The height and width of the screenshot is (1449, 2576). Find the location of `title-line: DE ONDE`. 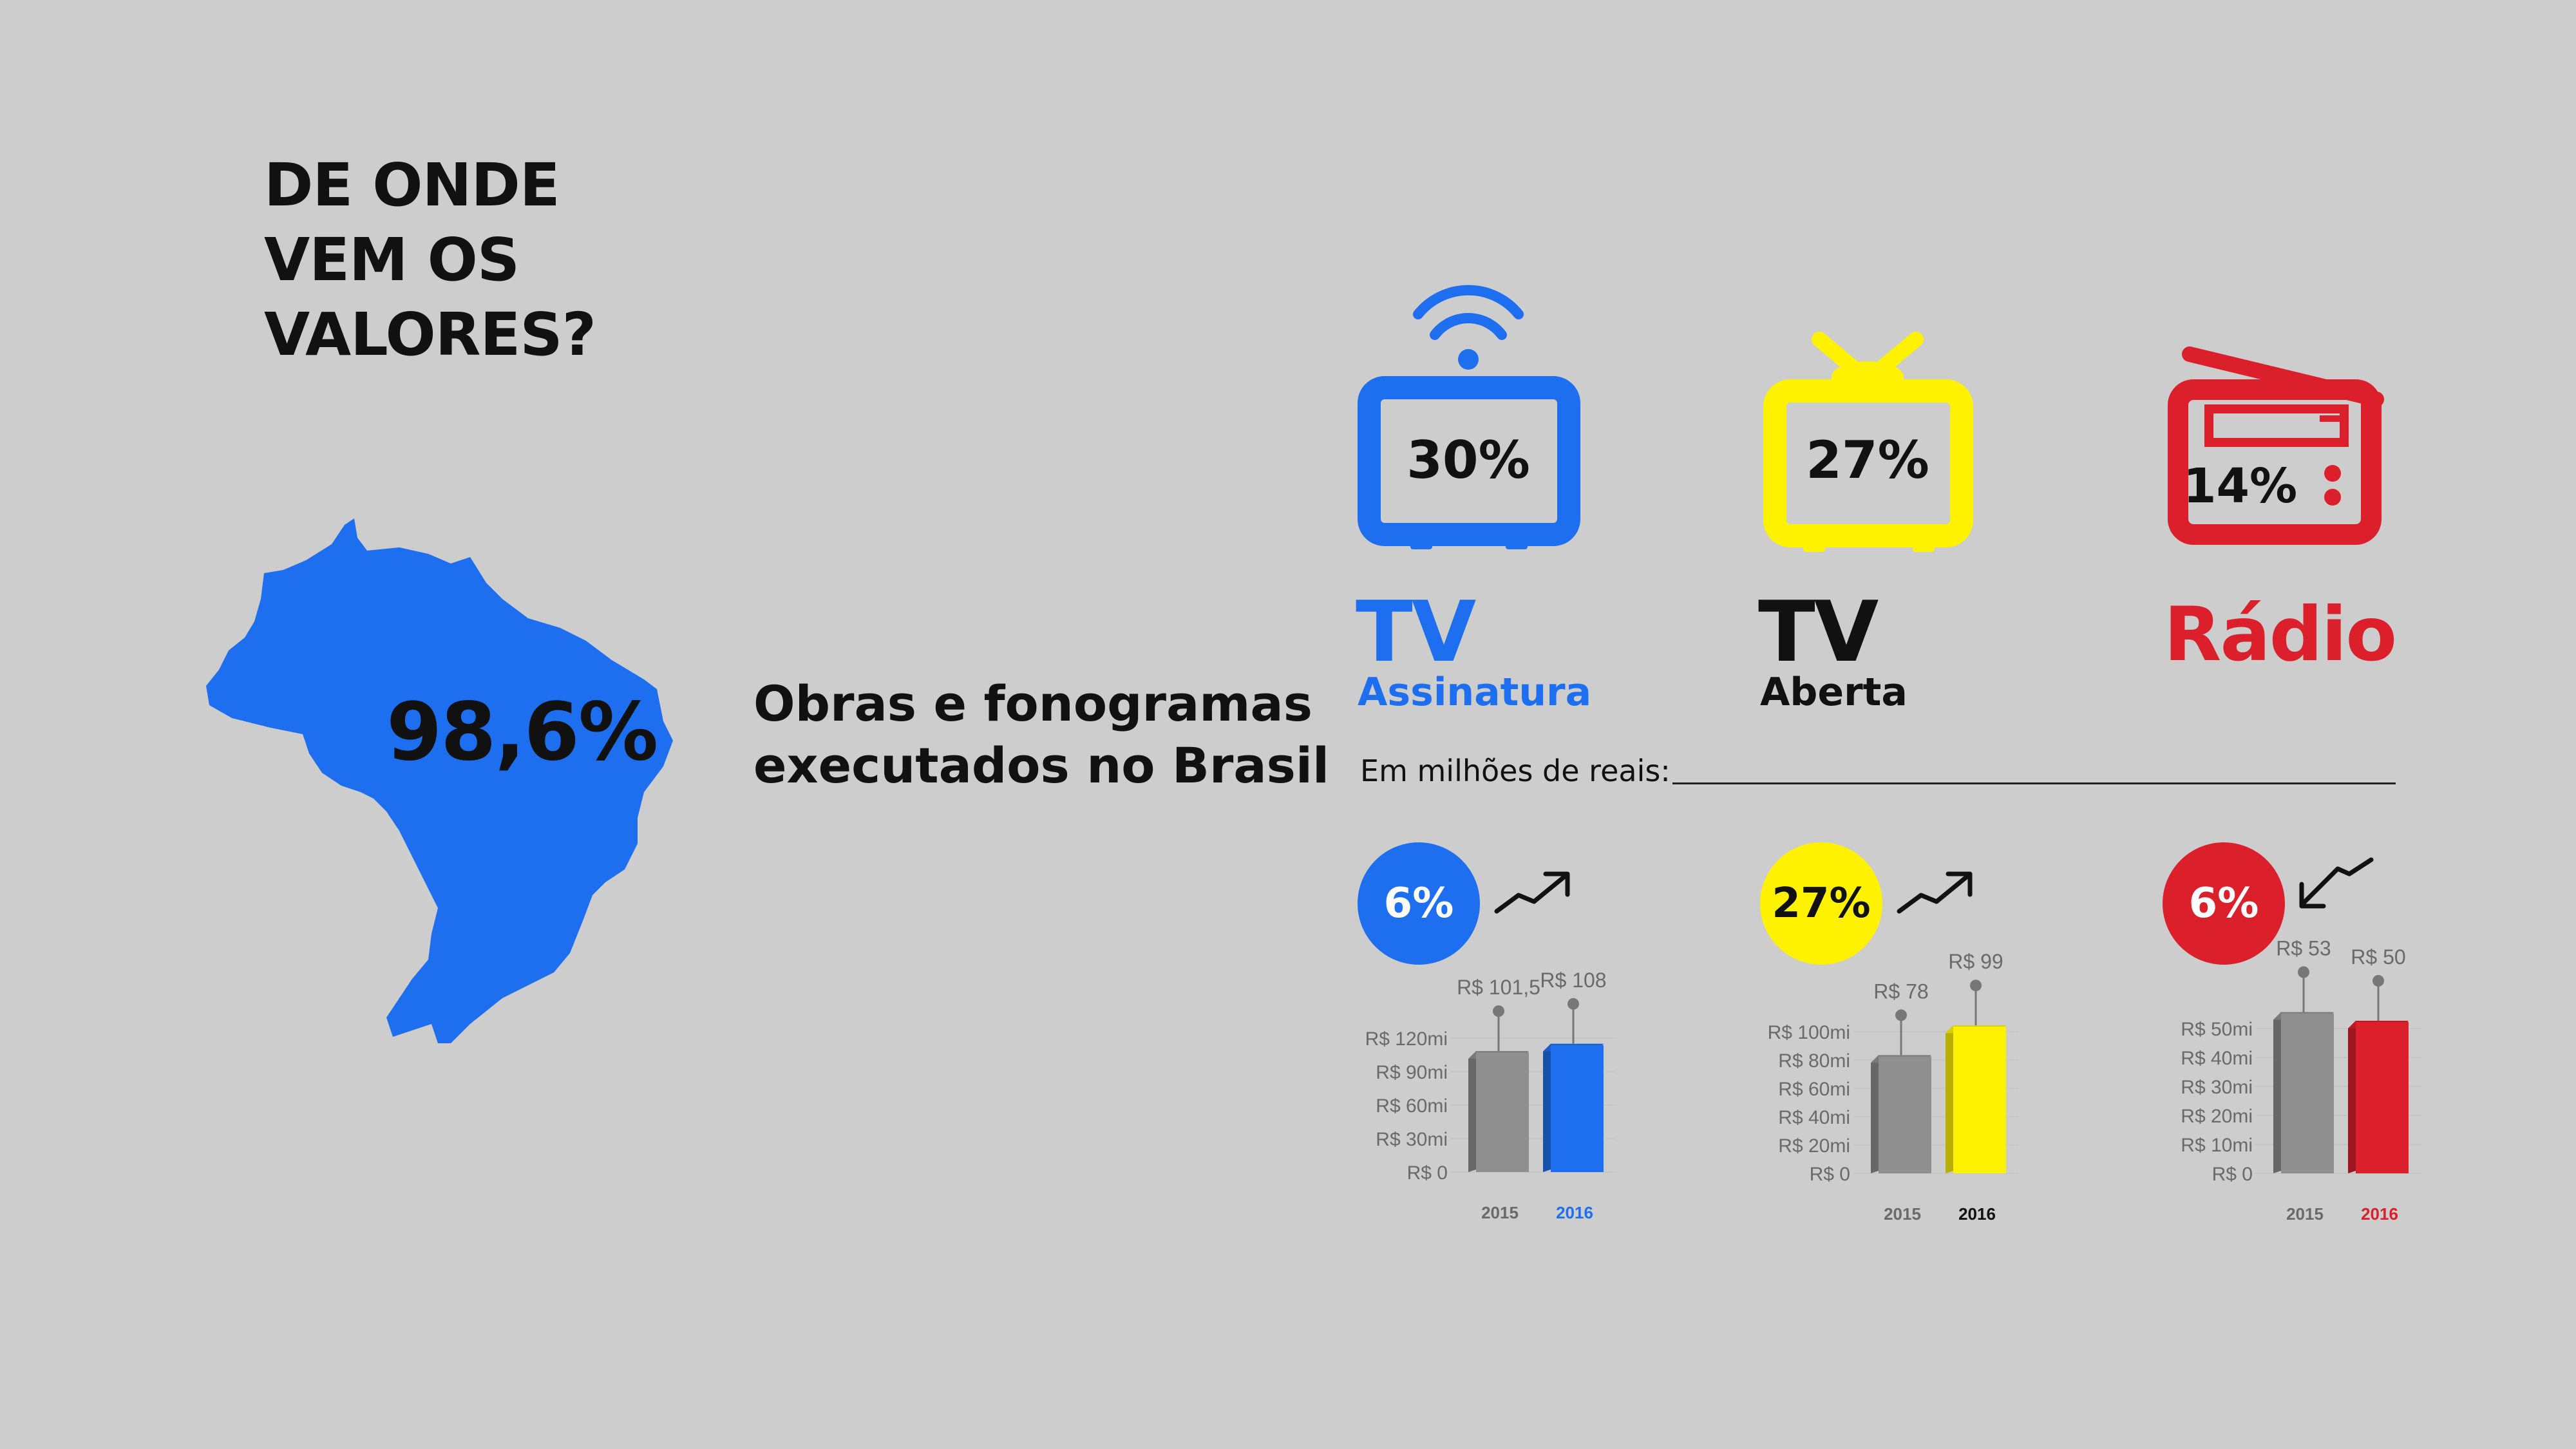

title-line: DE ONDE is located at coordinates (412, 185).